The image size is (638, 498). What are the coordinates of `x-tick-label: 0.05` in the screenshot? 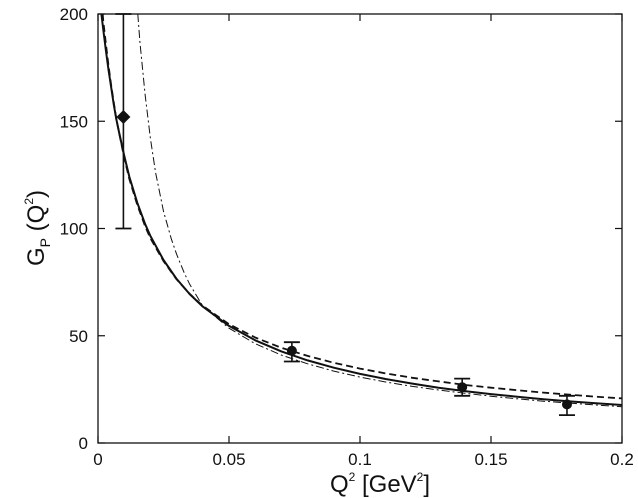 It's located at (228, 459).